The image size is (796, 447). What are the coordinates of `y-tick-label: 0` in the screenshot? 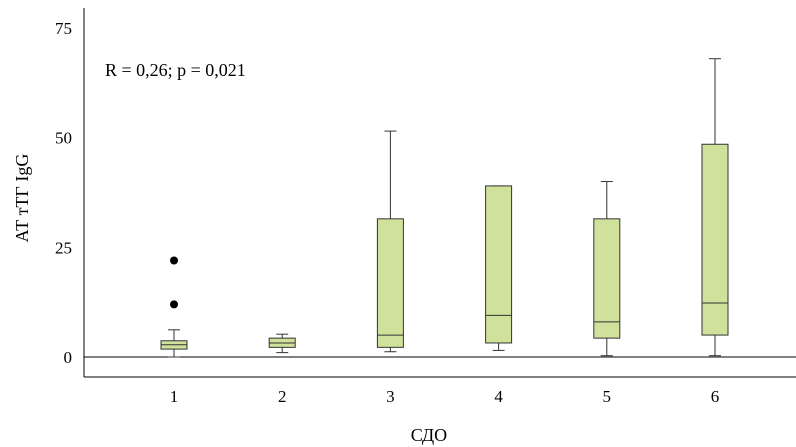 It's located at (68, 357).